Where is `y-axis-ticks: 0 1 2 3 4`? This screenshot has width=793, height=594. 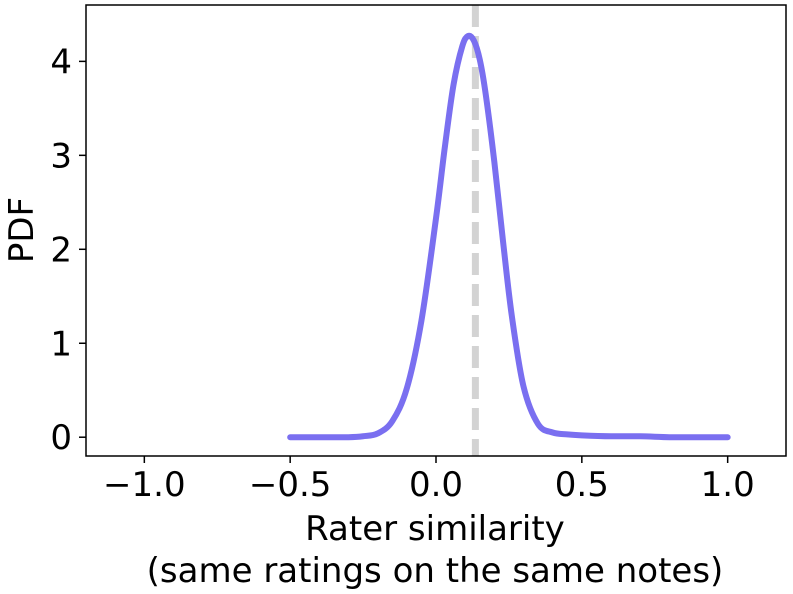 y-axis-ticks: 0 1 2 3 4 is located at coordinates (68, 250).